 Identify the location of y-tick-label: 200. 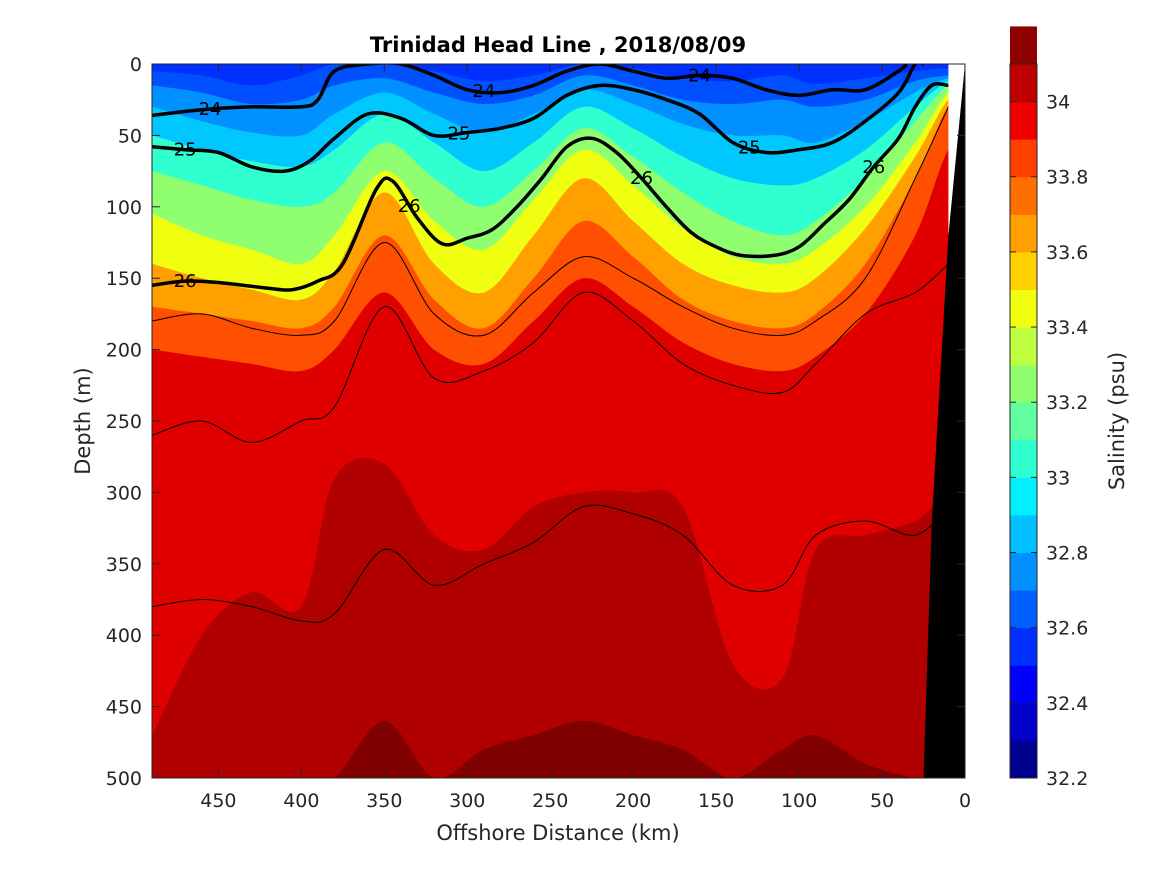
(124, 351).